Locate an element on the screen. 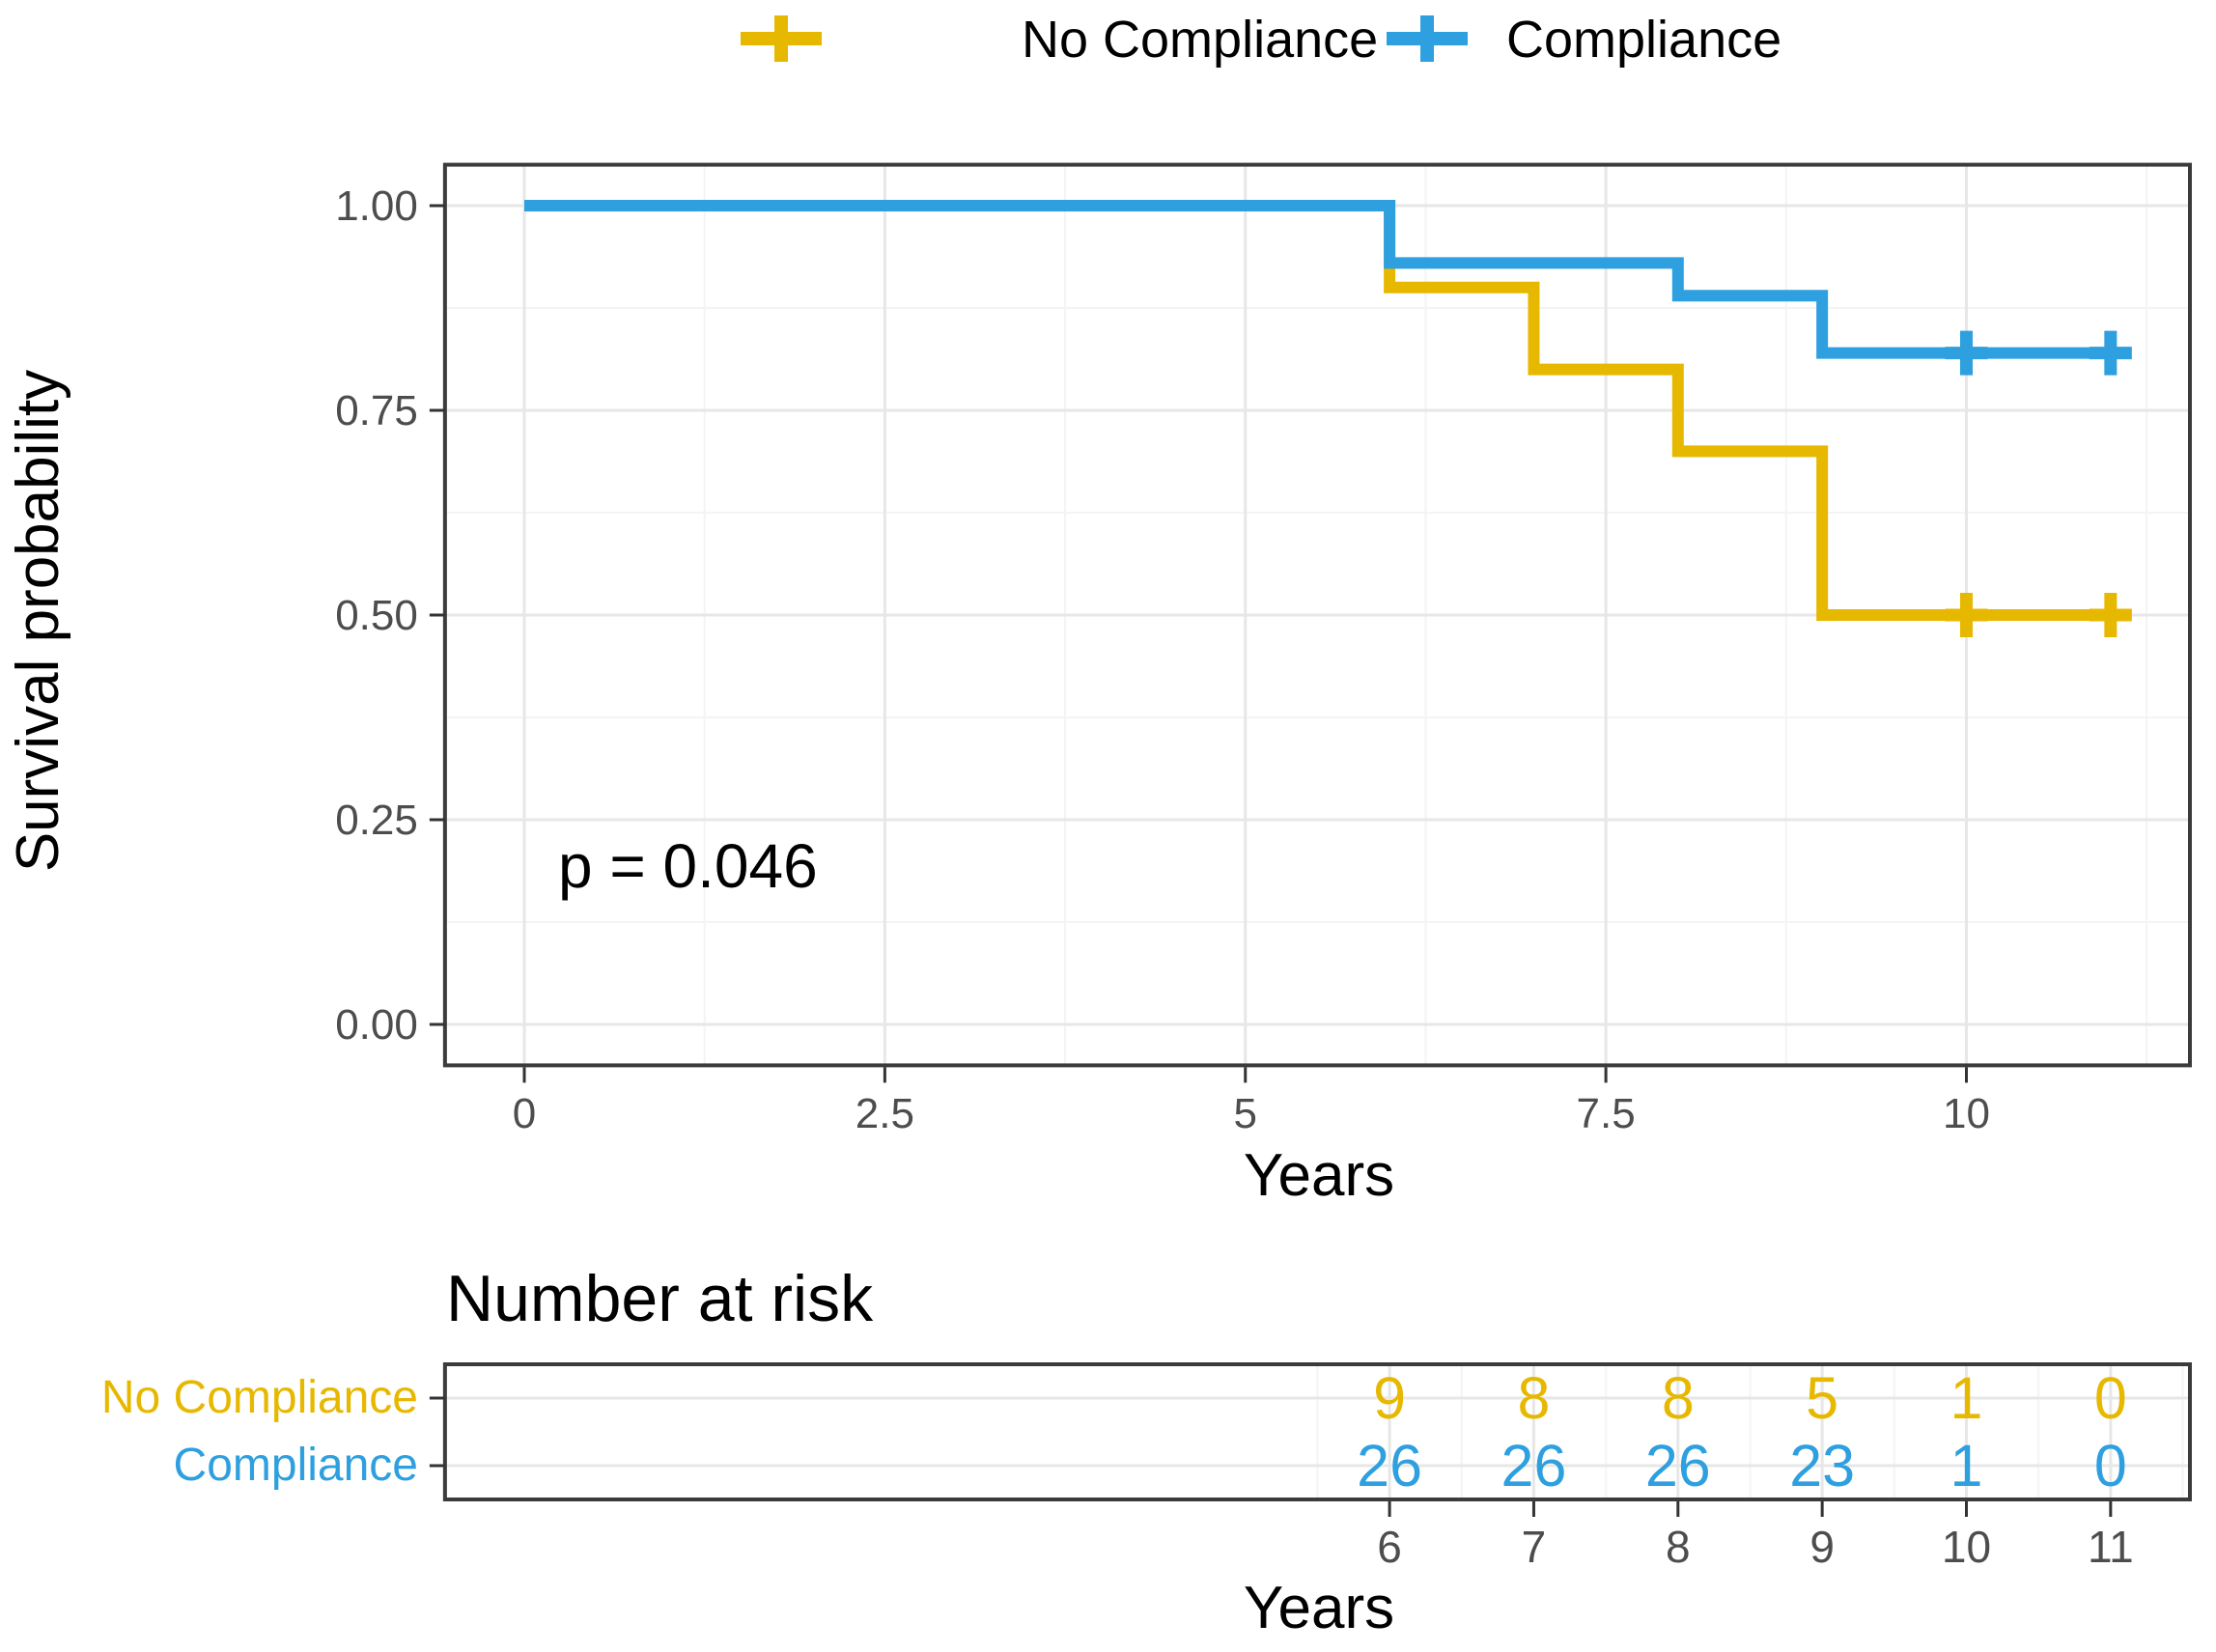  y-tick-label: 1.00 is located at coordinates (377, 206).